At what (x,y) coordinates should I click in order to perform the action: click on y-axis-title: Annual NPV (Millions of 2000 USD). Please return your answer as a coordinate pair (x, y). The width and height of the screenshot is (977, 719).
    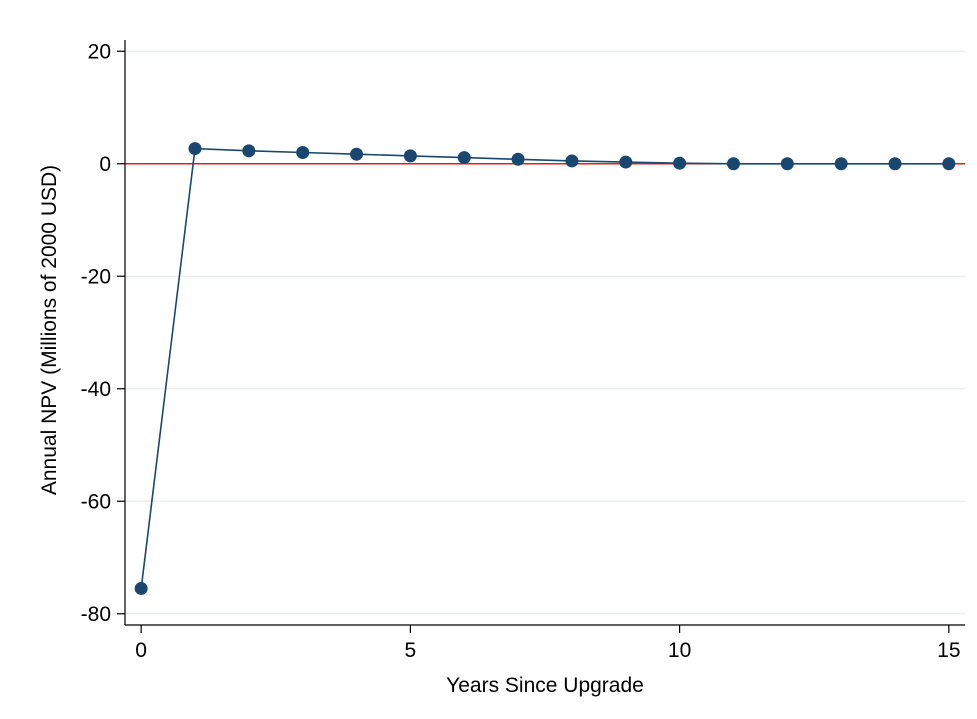
    Looking at the image, I should click on (49, 330).